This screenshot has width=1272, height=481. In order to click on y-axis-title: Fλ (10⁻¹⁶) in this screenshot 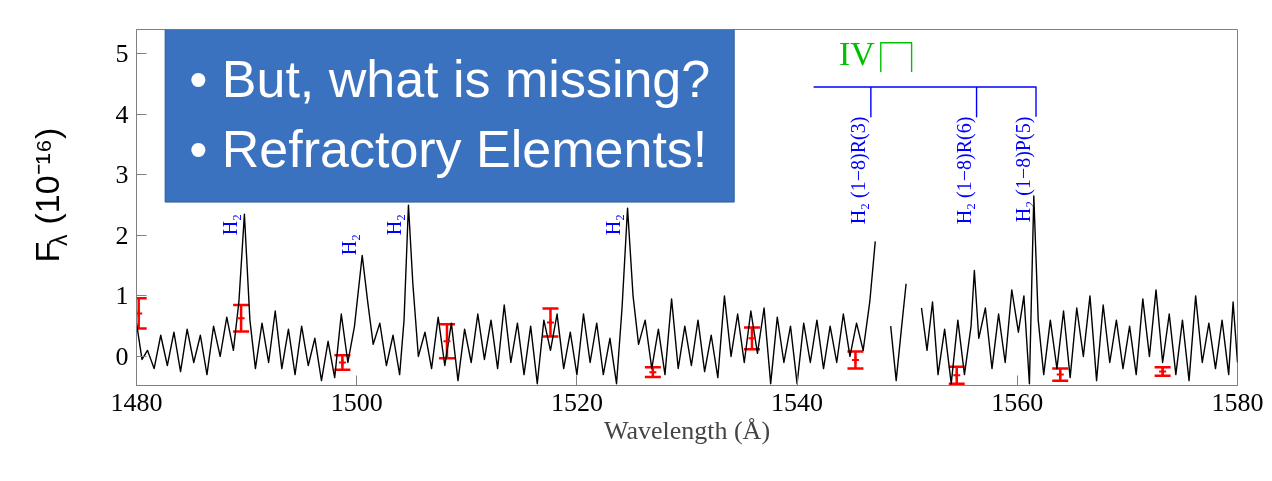, I will do `click(49, 195)`.